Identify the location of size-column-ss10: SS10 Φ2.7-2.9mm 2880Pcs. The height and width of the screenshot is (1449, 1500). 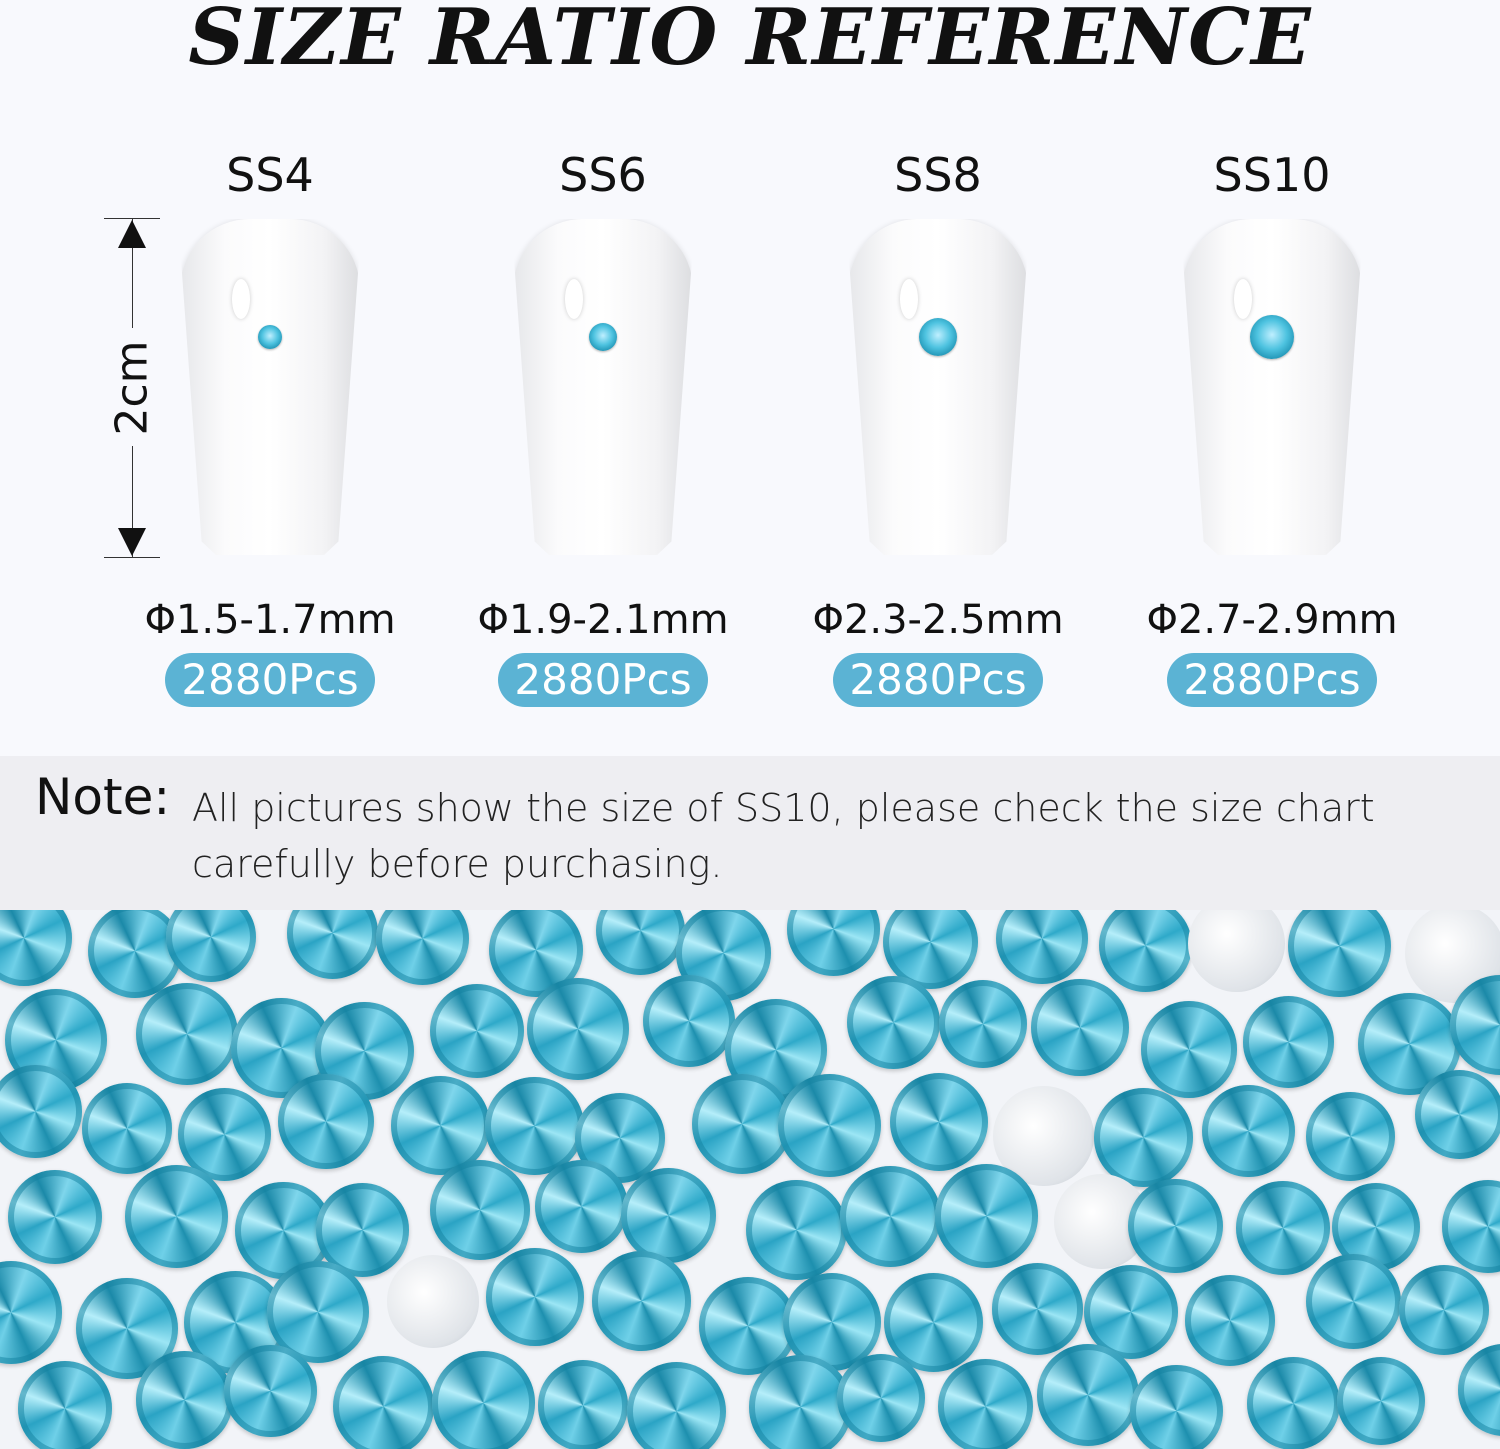
(1272, 426).